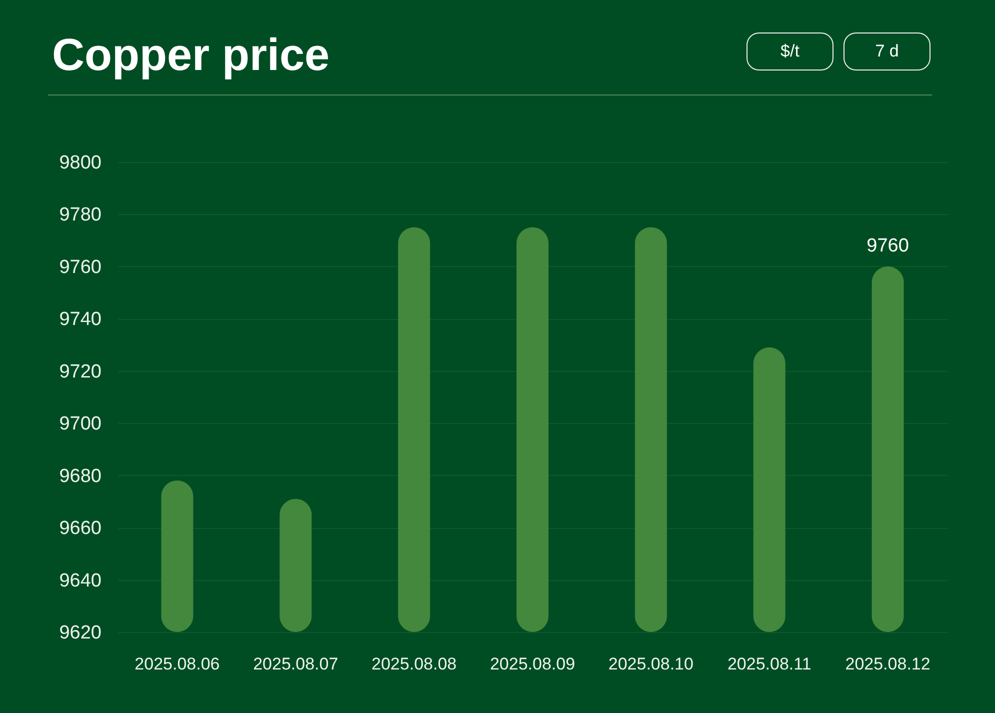 Image resolution: width=995 pixels, height=713 pixels. What do you see at coordinates (80, 529) in the screenshot?
I see `y-tick-label: 9660` at bounding box center [80, 529].